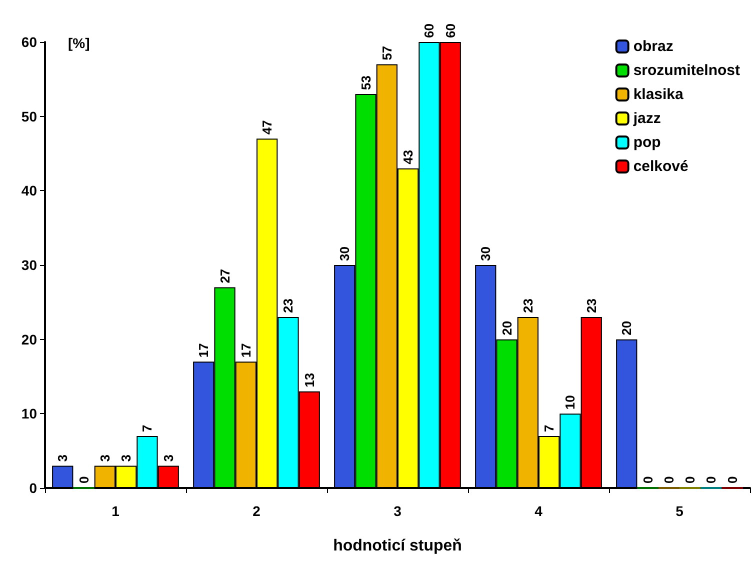 The image size is (755, 565). I want to click on legend-label: klasika, so click(658, 94).